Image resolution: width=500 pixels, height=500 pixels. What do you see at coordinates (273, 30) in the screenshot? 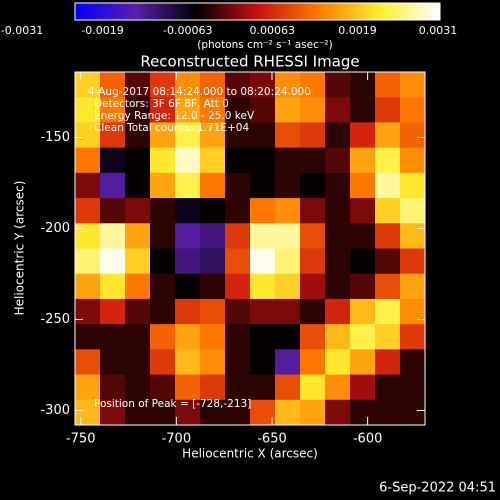
I see `colorbar-tick-label: 0.00063` at bounding box center [273, 30].